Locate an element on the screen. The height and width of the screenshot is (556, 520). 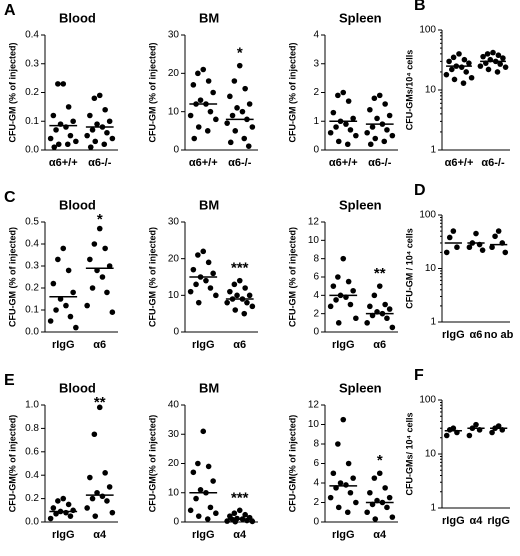
y-tick-label: 30 is located at coordinates (174, 434).